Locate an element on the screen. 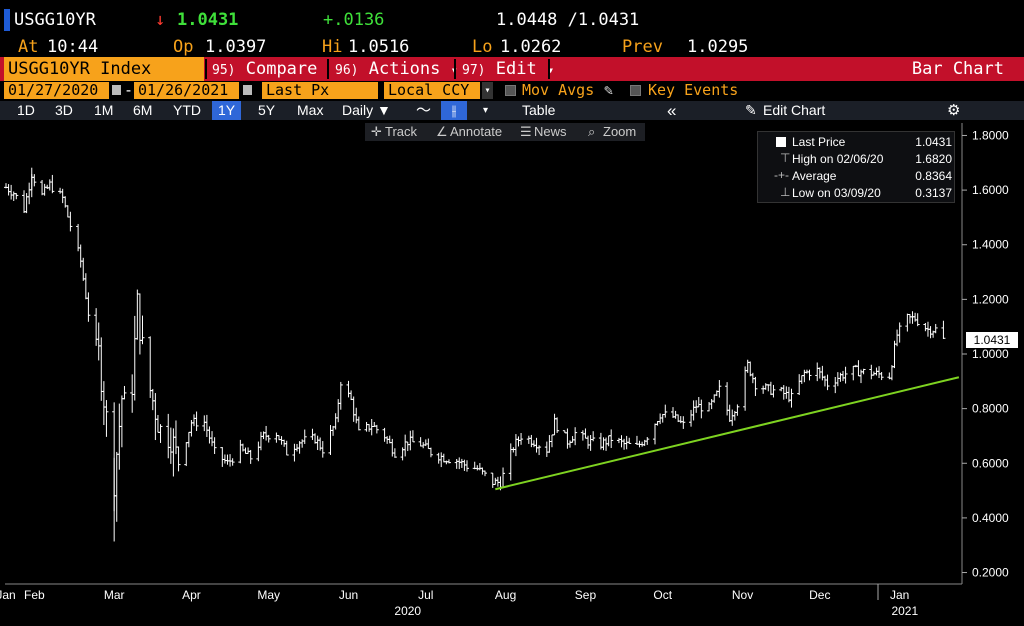 The height and width of the screenshot is (626, 1024). high-marker-icon: ⊤ is located at coordinates (785, 158).